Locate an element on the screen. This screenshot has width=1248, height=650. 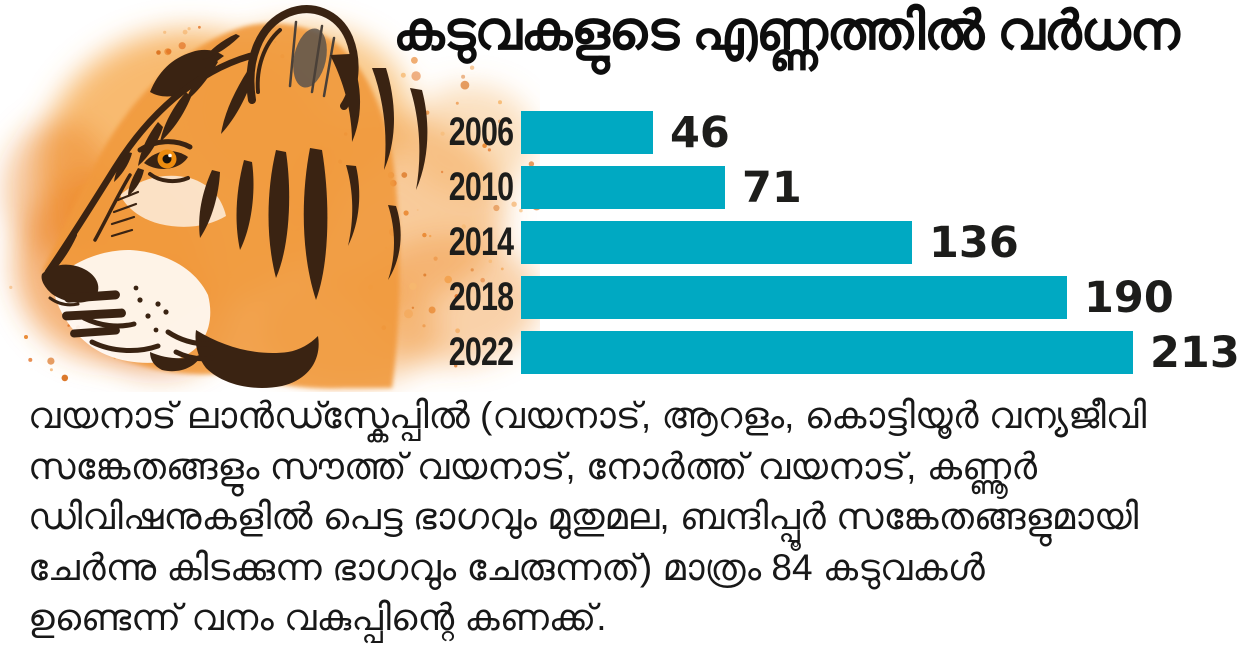
bar-row: 2022 213 is located at coordinates (835, 353).